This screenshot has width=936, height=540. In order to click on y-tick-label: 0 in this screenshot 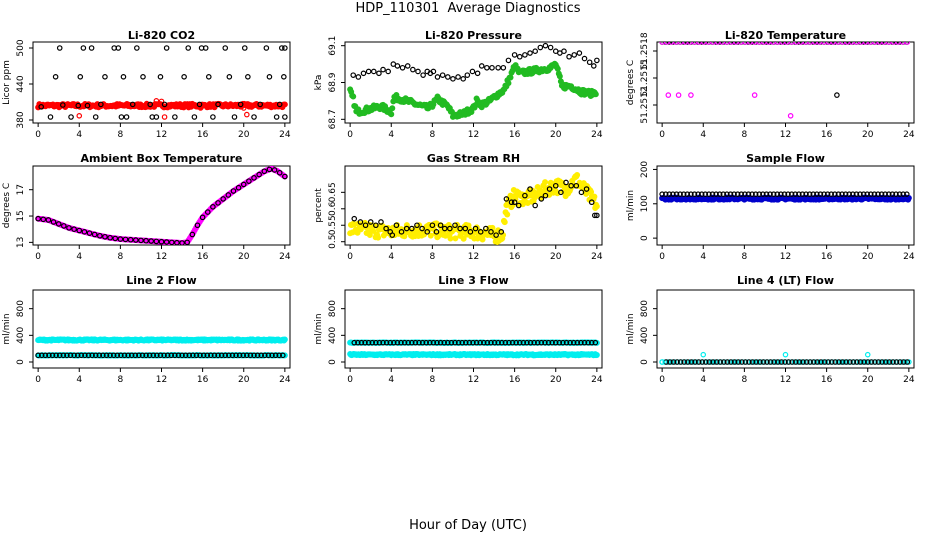, I will do `click(21, 362)`.